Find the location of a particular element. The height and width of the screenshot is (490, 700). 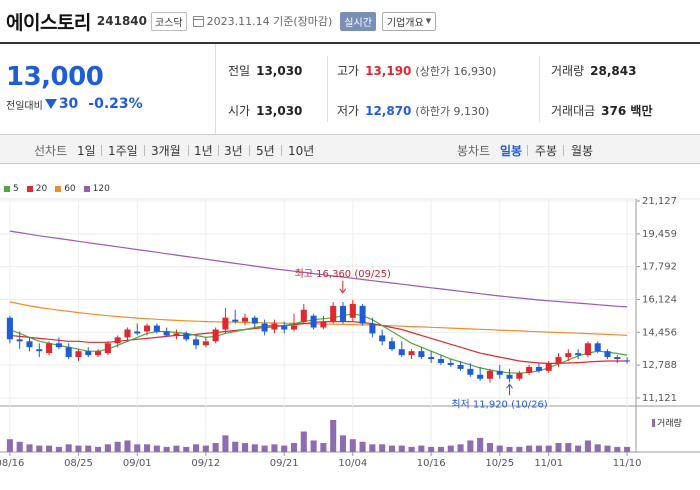

high-annotation: 최고 16,360 (09/25) is located at coordinates (343, 274).